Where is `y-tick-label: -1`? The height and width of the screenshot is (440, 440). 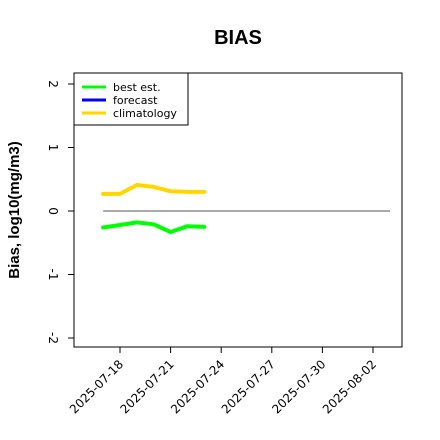
y-tick-label: -1 is located at coordinates (53, 275).